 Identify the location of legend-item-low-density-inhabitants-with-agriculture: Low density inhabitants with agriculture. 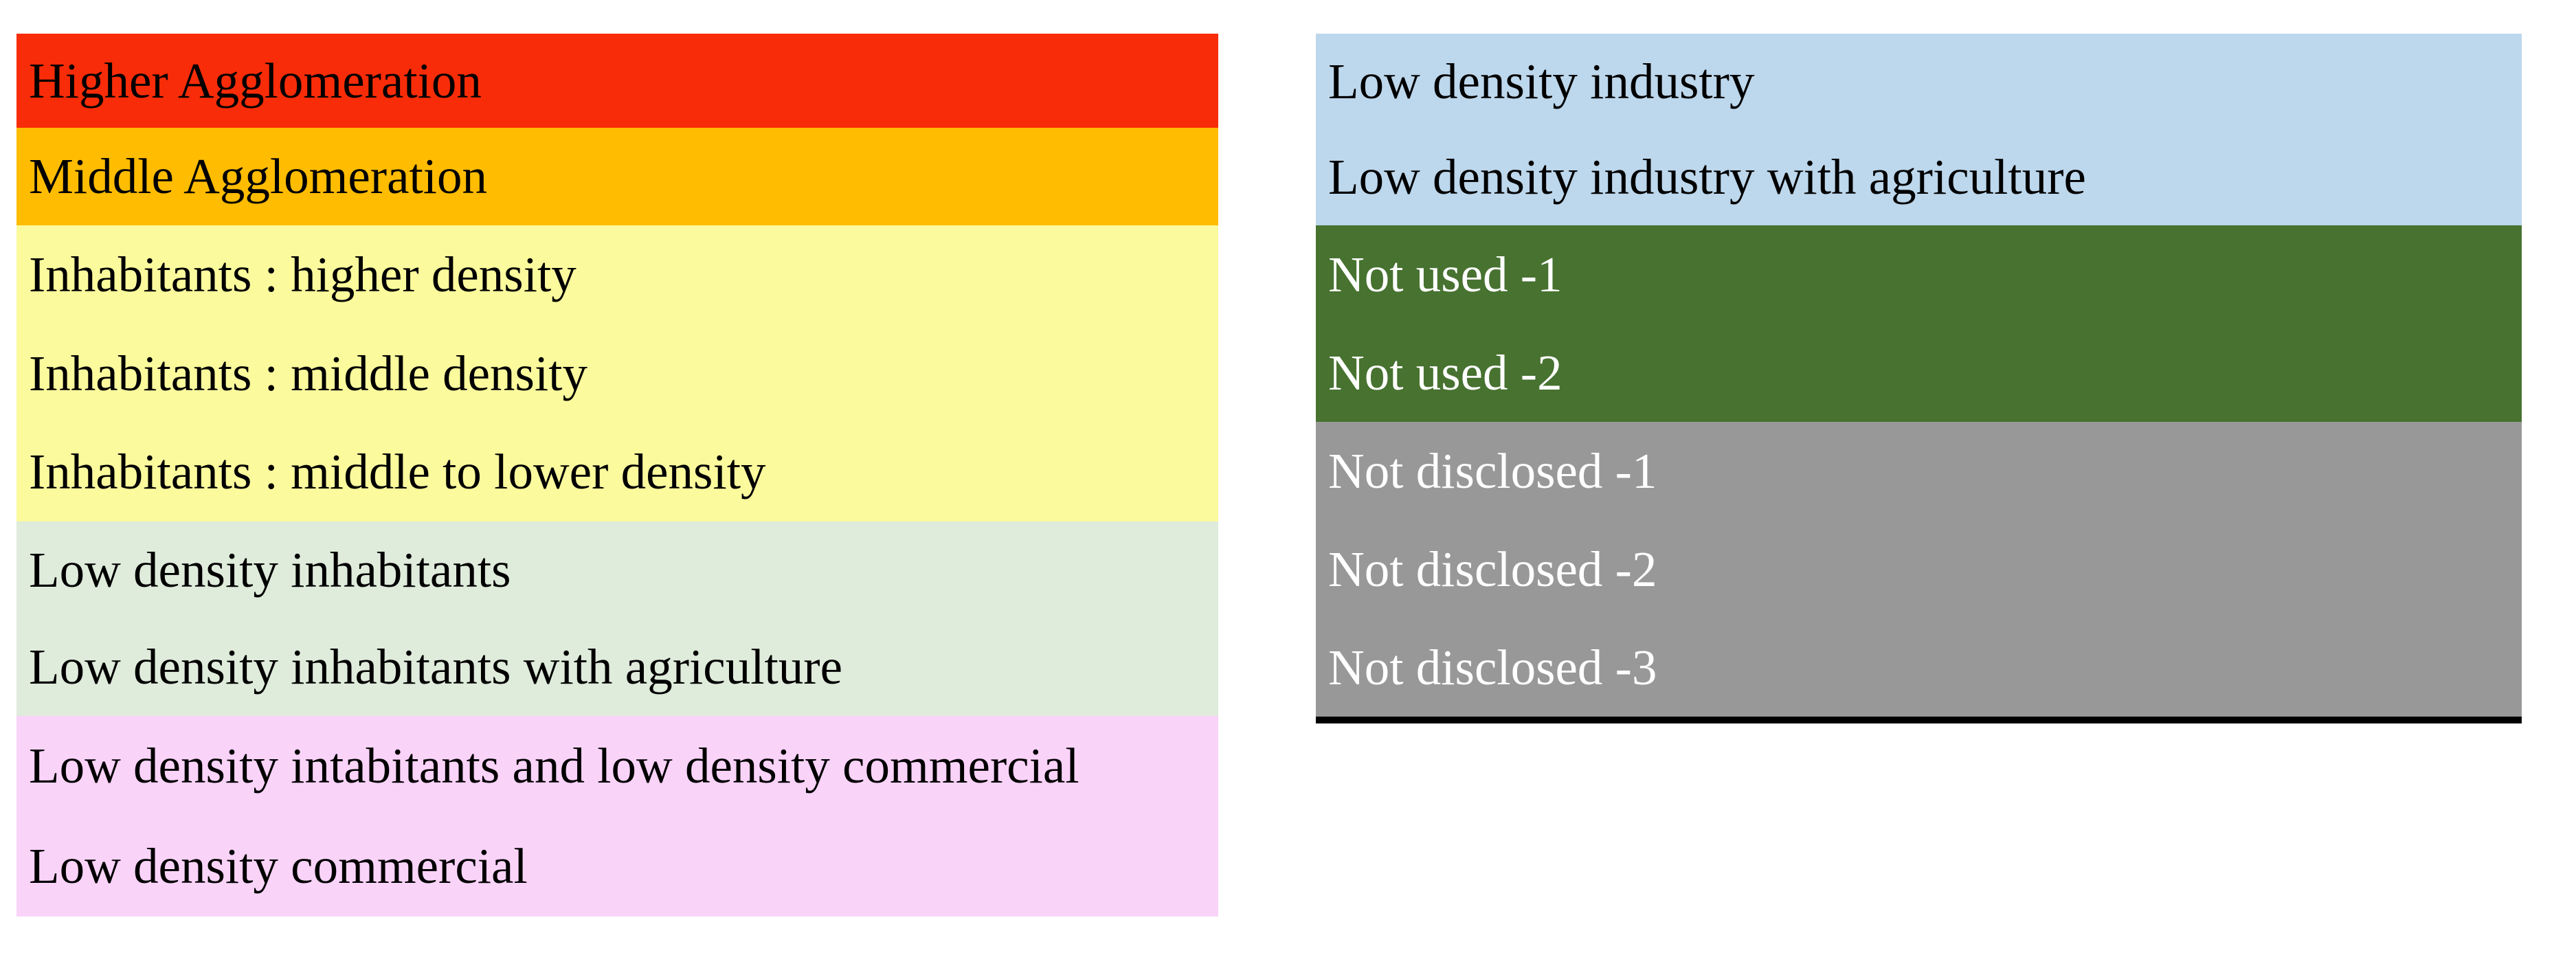
(435, 667).